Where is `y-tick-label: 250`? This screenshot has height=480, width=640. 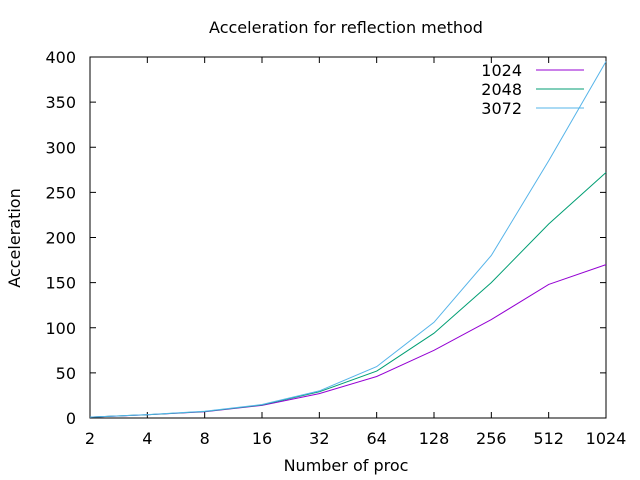
y-tick-label: 250 is located at coordinates (60, 192).